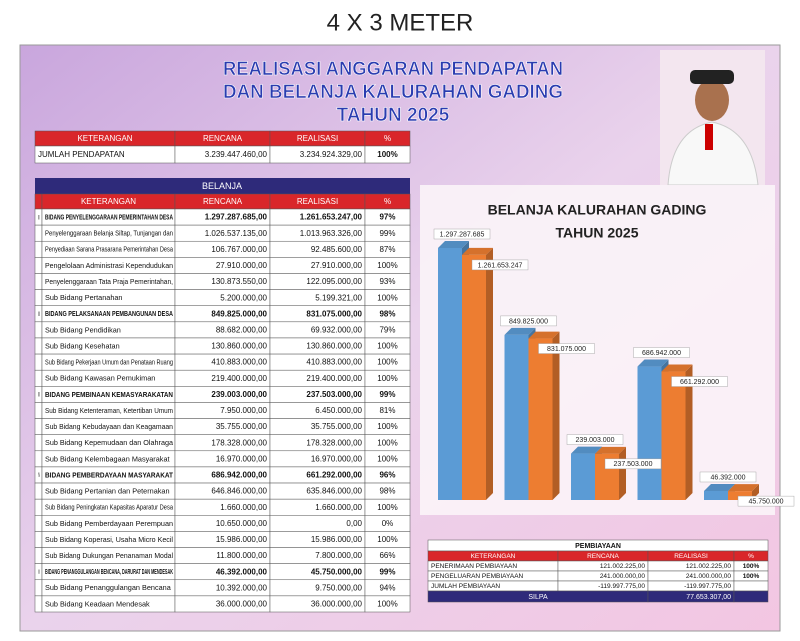  I want to click on cell-text: Sub Bidang Kepemudaan dan Olahraga, so click(109, 442).